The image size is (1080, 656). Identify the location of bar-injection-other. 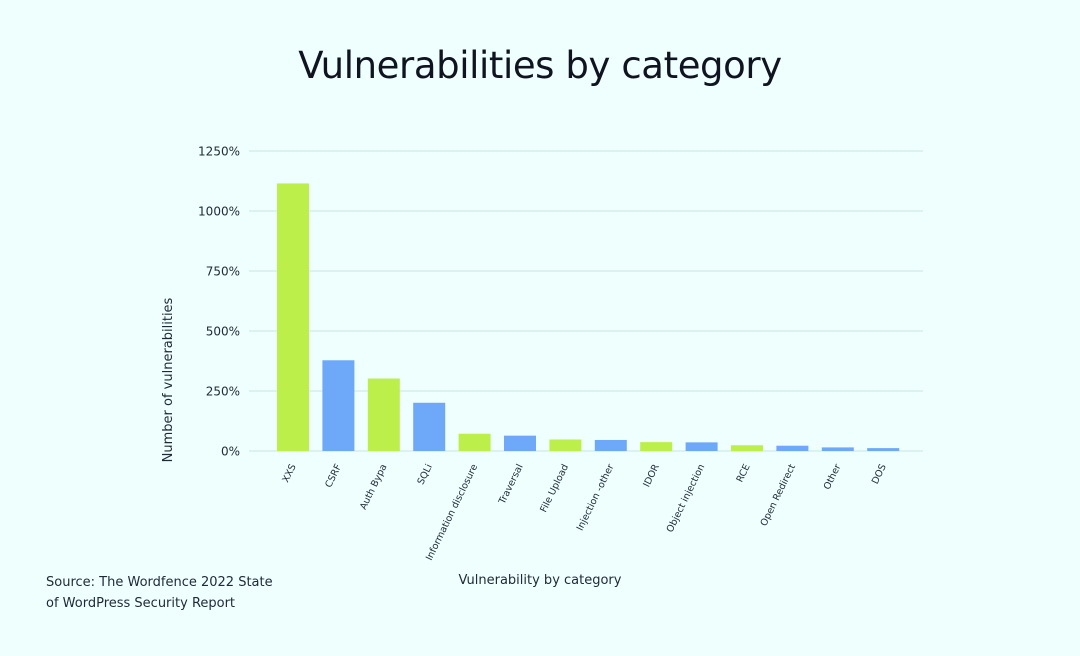
(610, 445).